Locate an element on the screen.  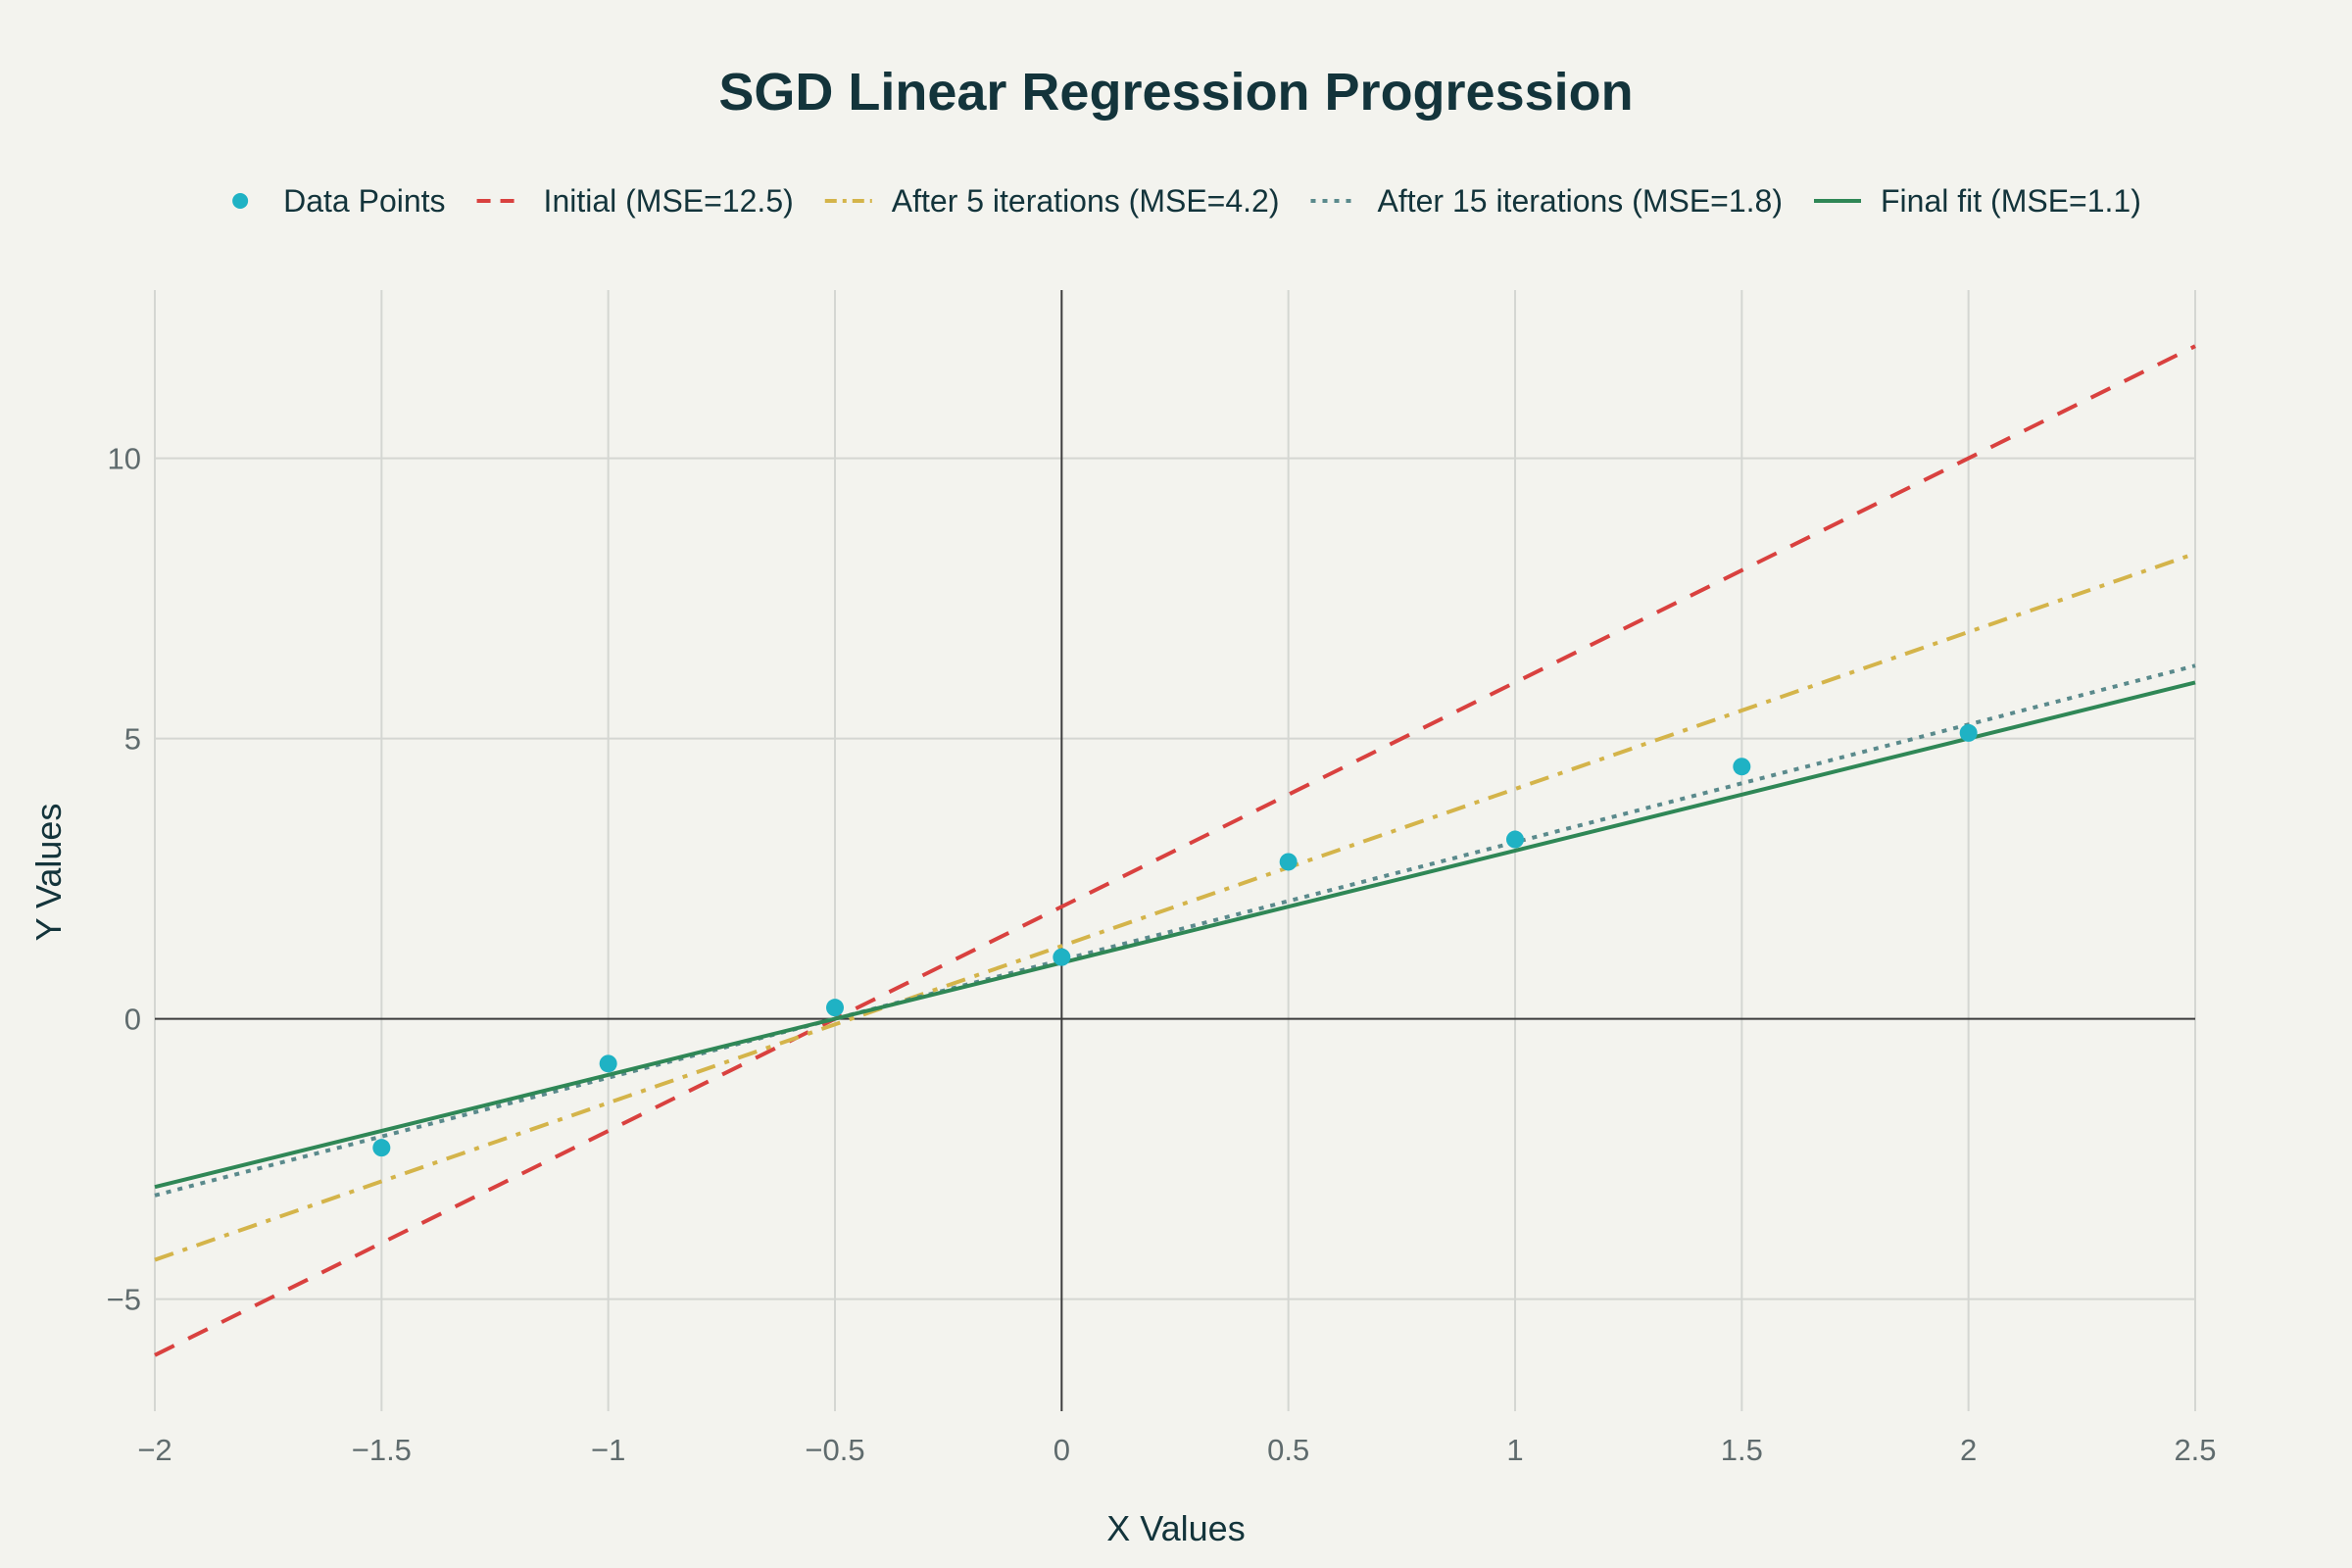
x-tick-label: −1 is located at coordinates (608, 1450).